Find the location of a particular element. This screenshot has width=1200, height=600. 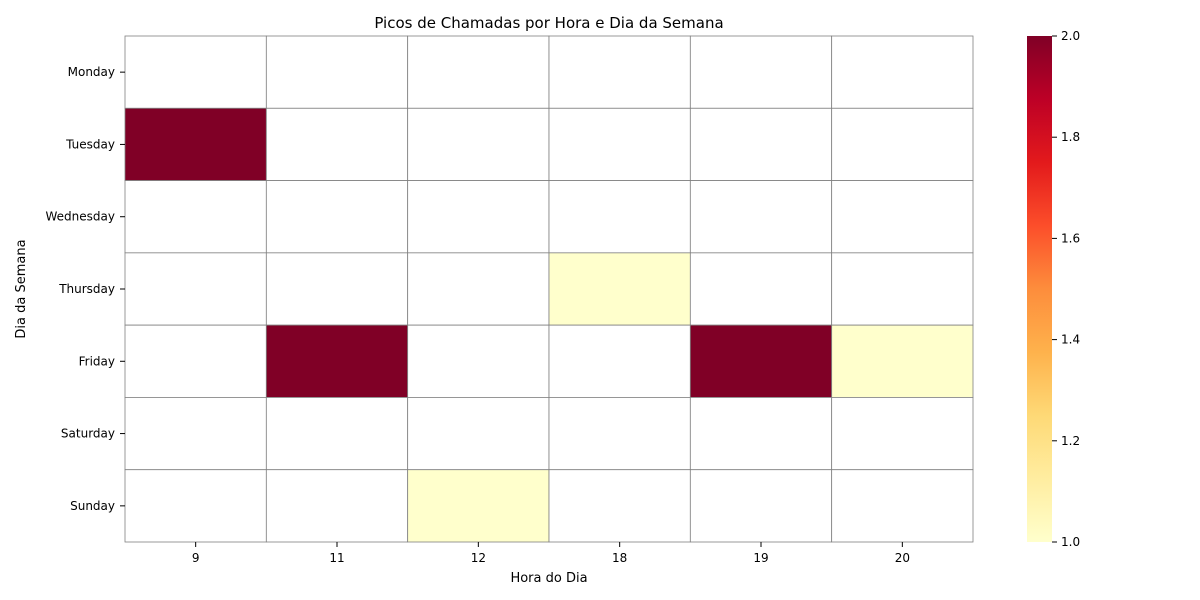

y-tick-label: Saturday is located at coordinates (88, 434).